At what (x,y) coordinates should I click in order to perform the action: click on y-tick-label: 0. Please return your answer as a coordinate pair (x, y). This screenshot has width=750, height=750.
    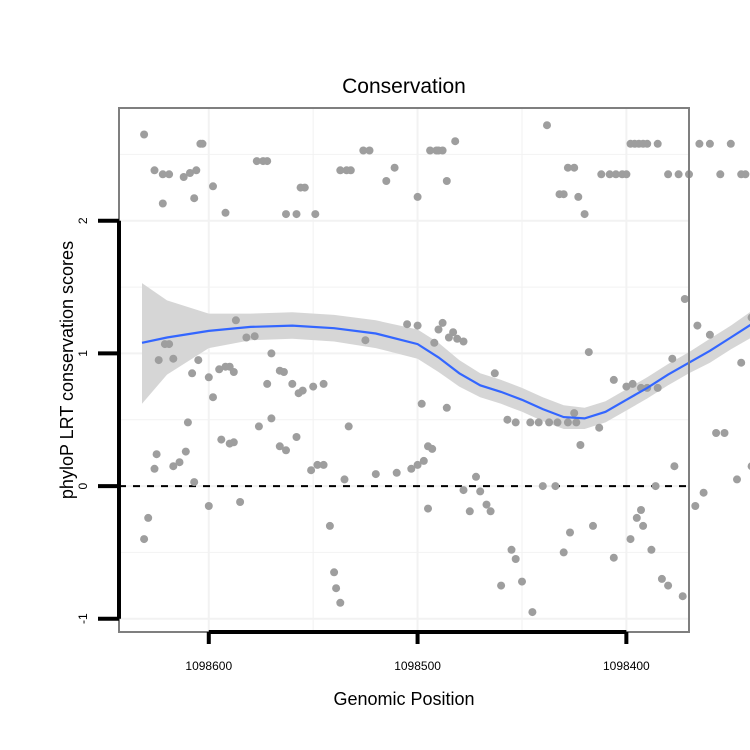
    Looking at the image, I should click on (83, 485).